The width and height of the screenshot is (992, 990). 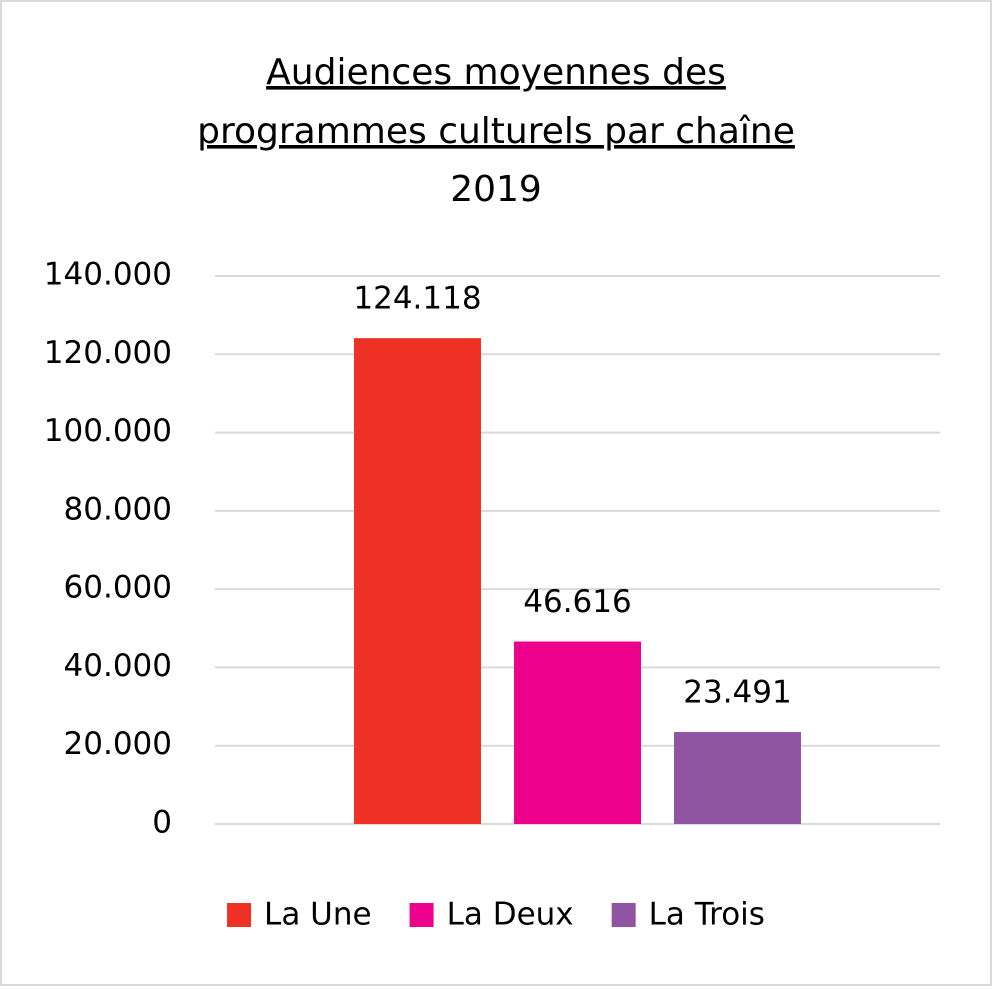 I want to click on chart-title-line: programmes culturels par chaîne, so click(x=496, y=131).